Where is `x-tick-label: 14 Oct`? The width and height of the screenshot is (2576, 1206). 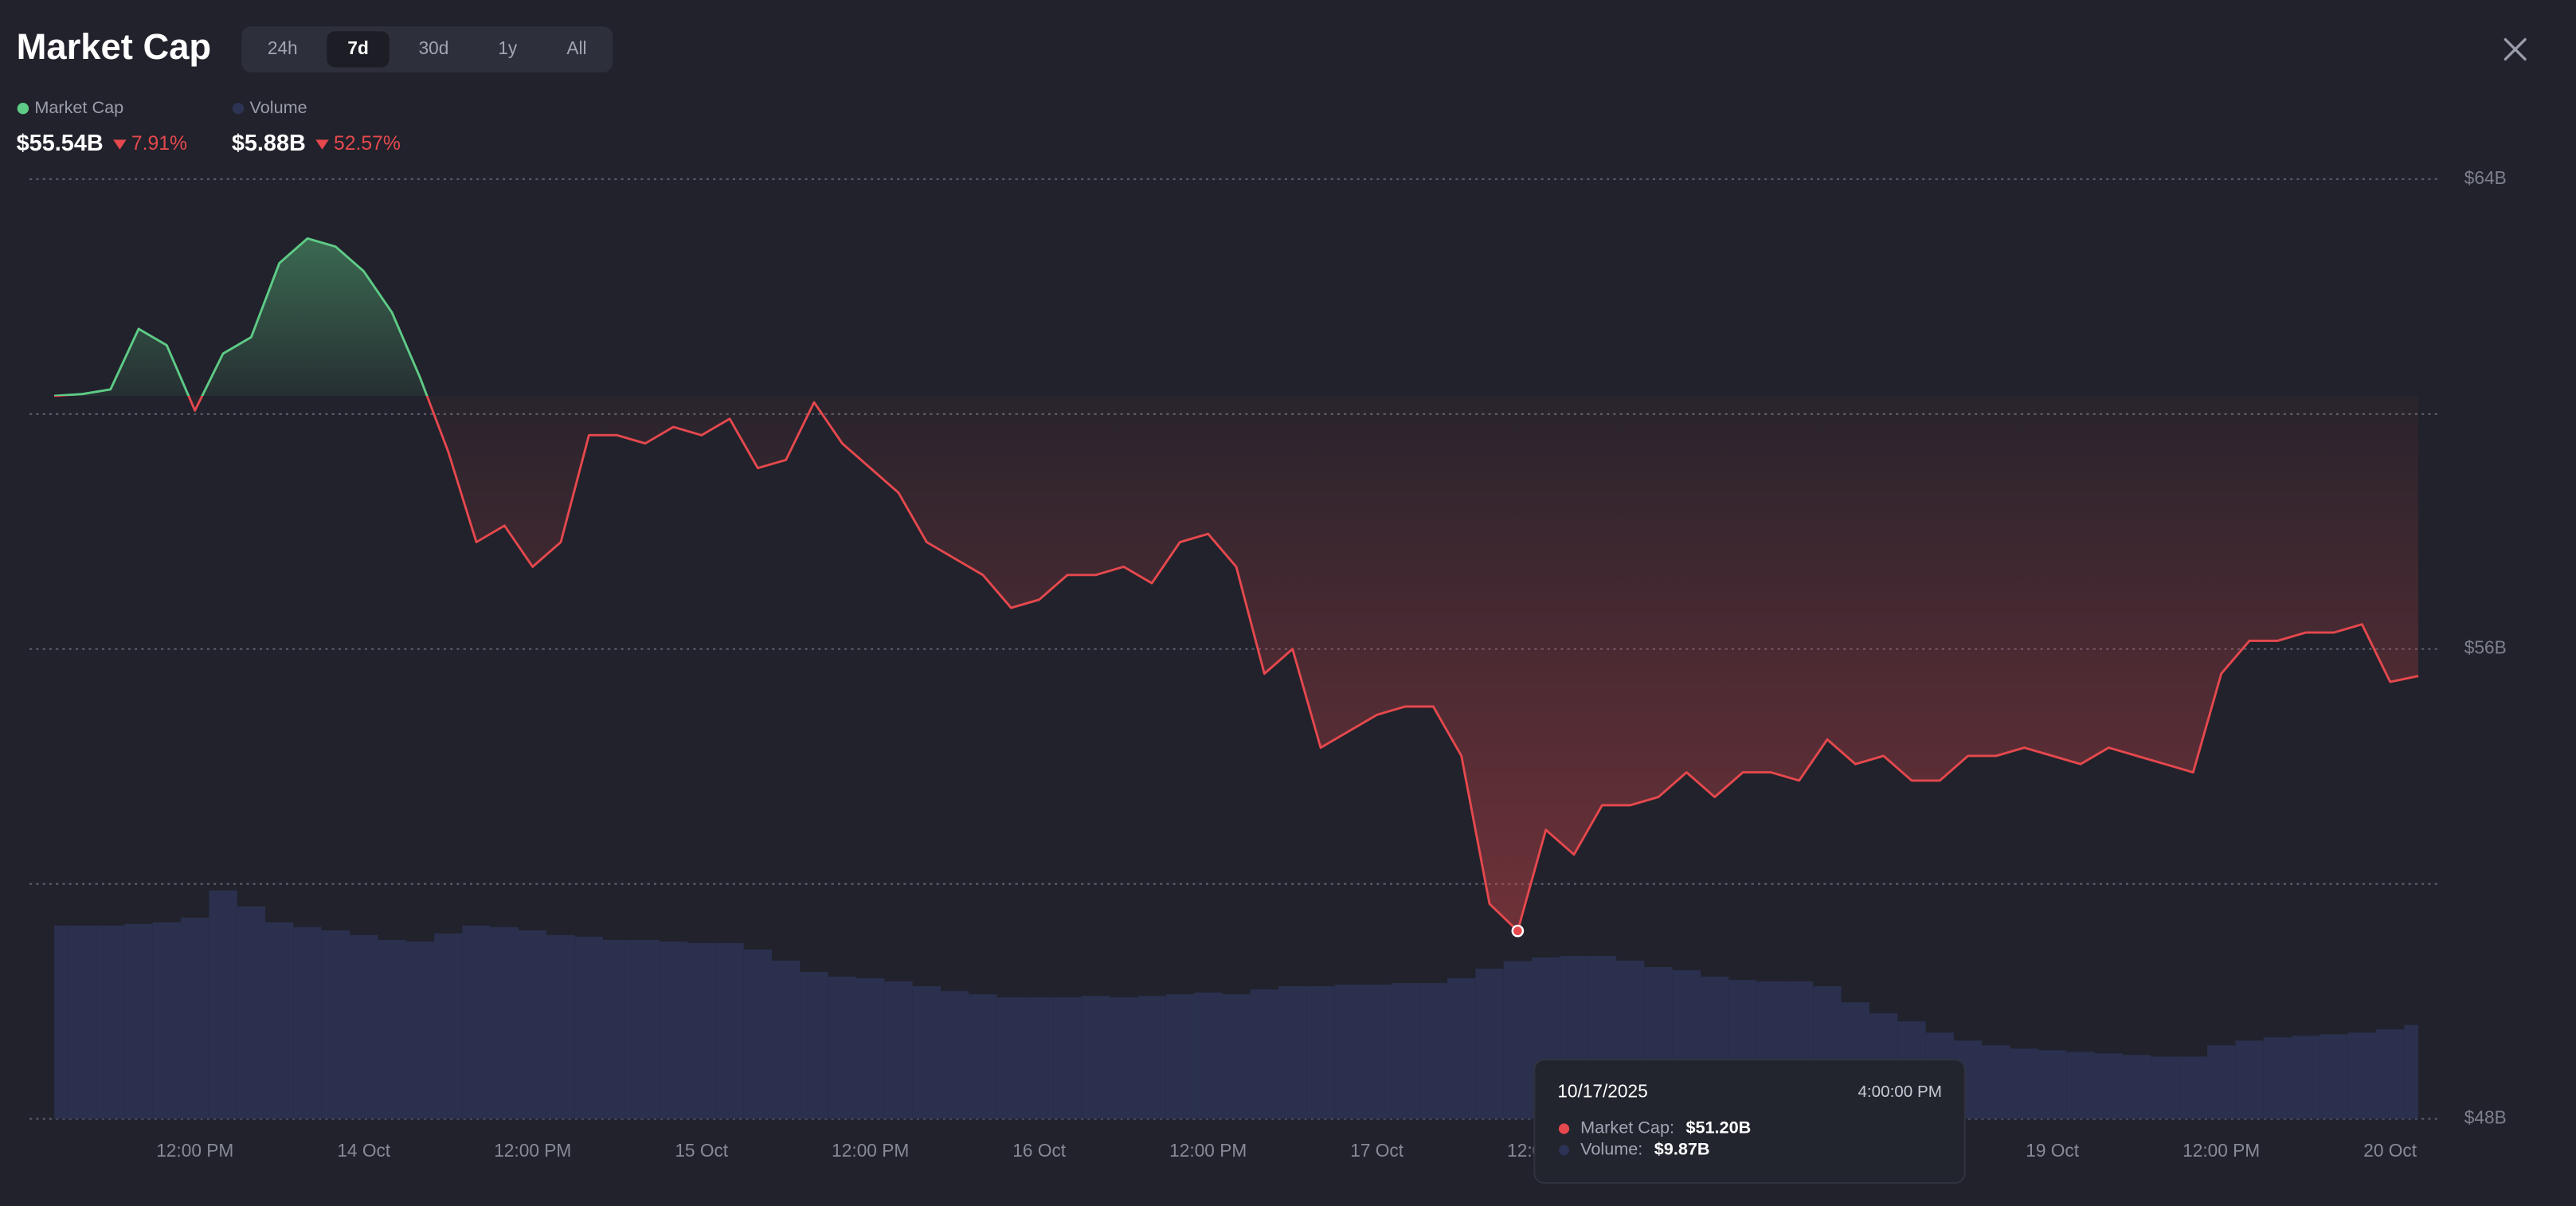 x-tick-label: 14 Oct is located at coordinates (363, 1150).